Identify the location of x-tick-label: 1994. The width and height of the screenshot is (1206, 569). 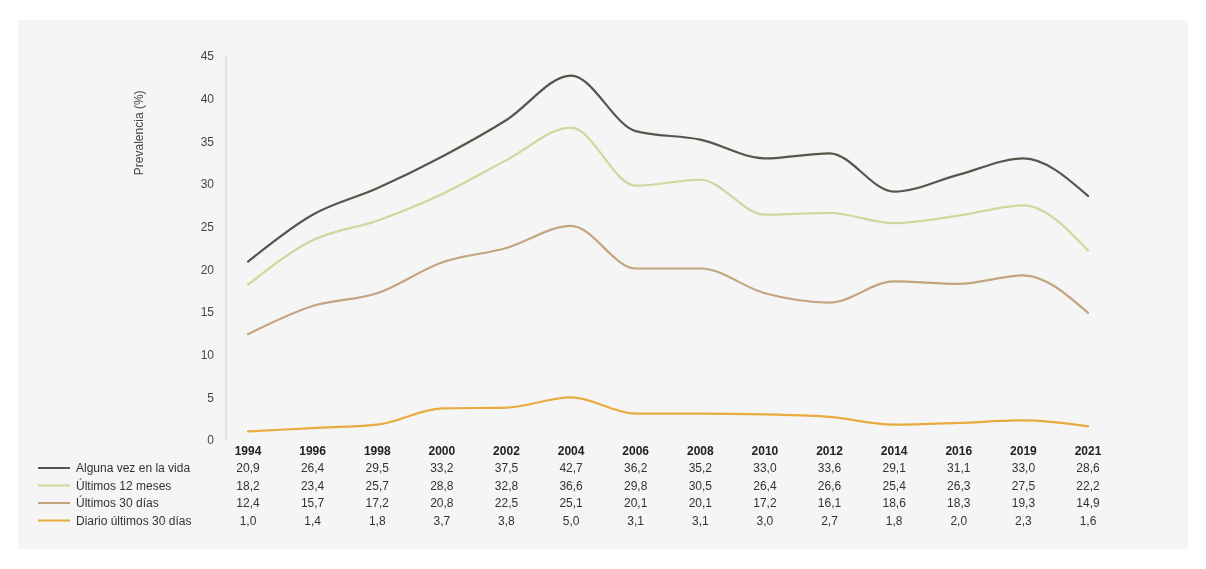
(248, 451).